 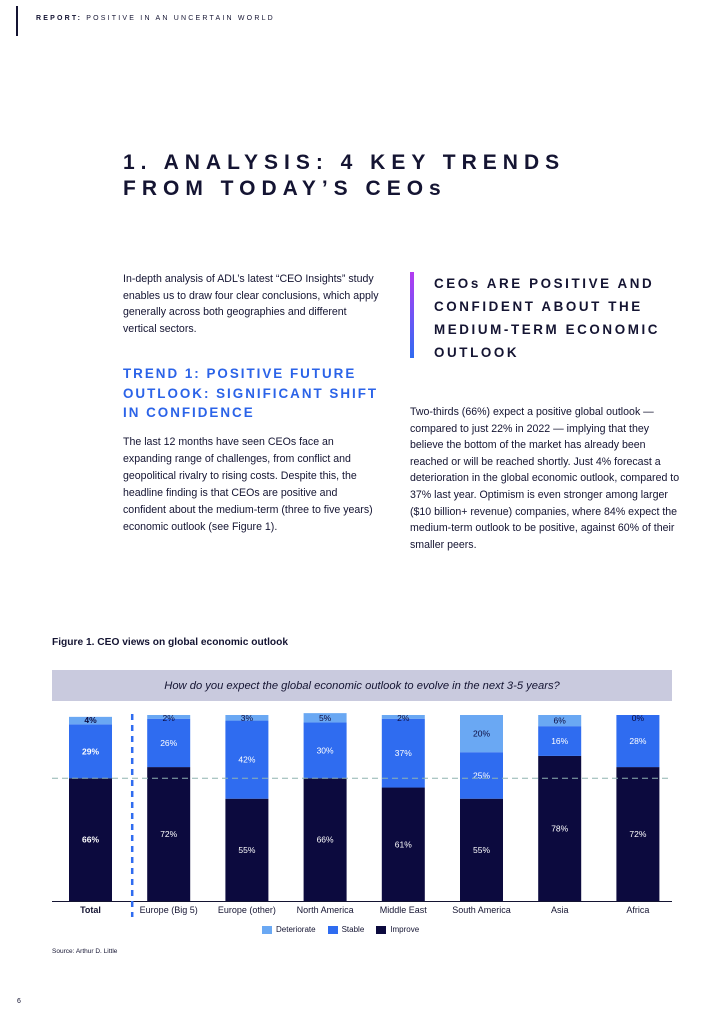 I want to click on x-tick-label: North America, so click(x=325, y=910).